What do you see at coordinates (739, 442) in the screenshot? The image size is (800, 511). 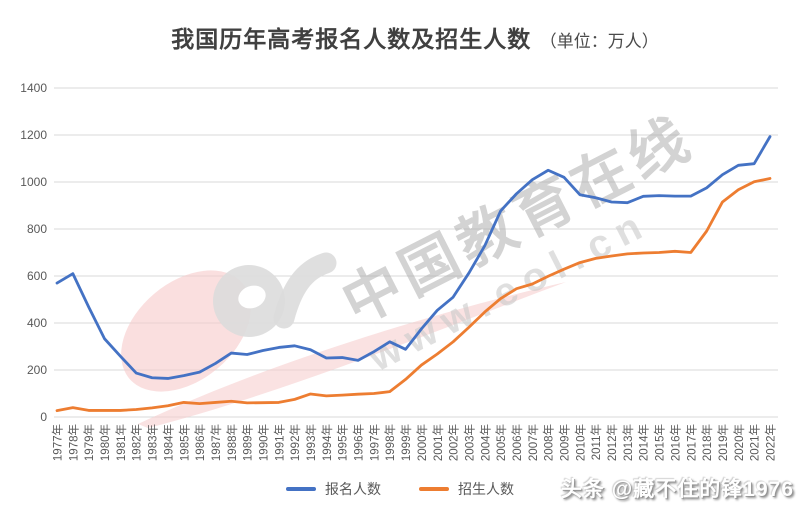 I see `x-axis-tick-label: 2020年` at bounding box center [739, 442].